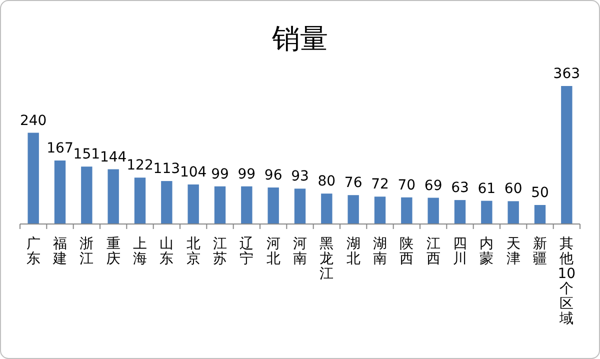 The width and height of the screenshot is (600, 359). Describe the element at coordinates (300, 176) in the screenshot. I see `data-label: 93` at that location.